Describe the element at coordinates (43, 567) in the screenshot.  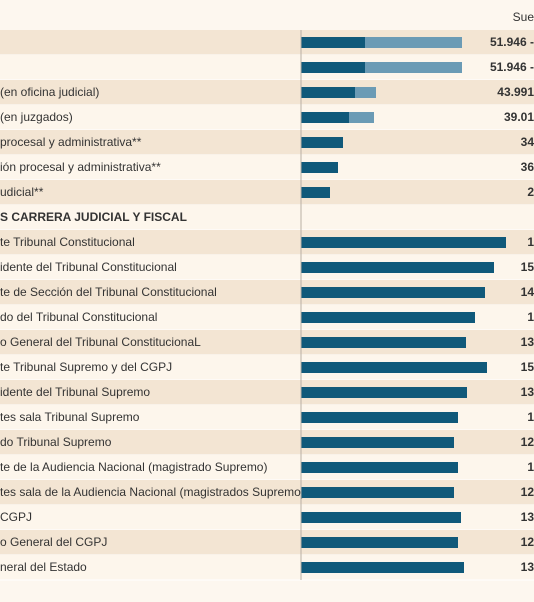
I see `row-label: neral del Estado` at that location.